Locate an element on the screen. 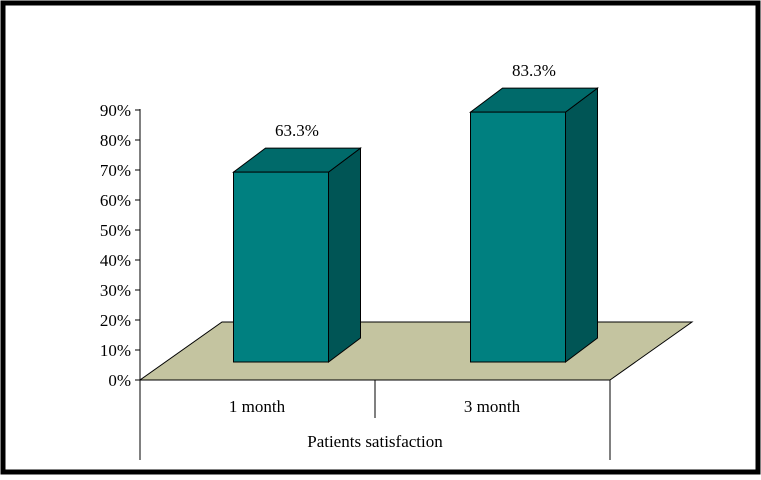 The image size is (761, 480). bar-3-month: 83.3% is located at coordinates (534, 212).